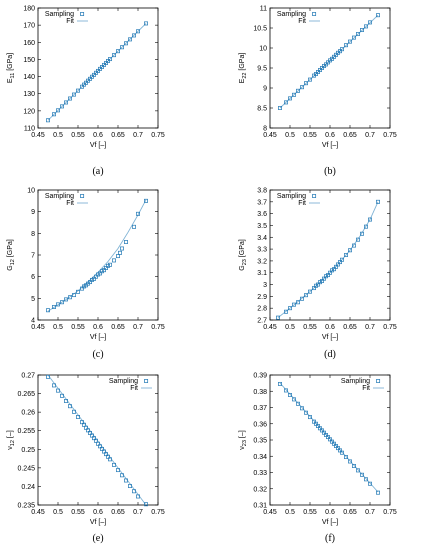 The width and height of the screenshot is (437, 550). I want to click on y-tick-label: 0.245, so click(26, 468).